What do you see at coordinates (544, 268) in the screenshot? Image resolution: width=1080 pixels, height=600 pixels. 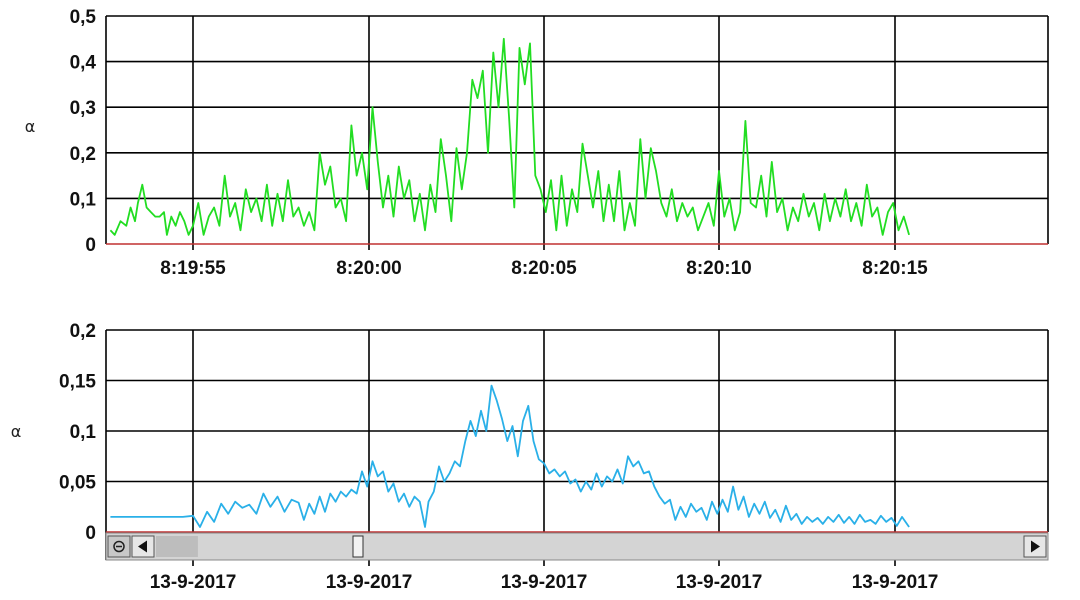 I see `x-tick-label: 8:20:05` at bounding box center [544, 268].